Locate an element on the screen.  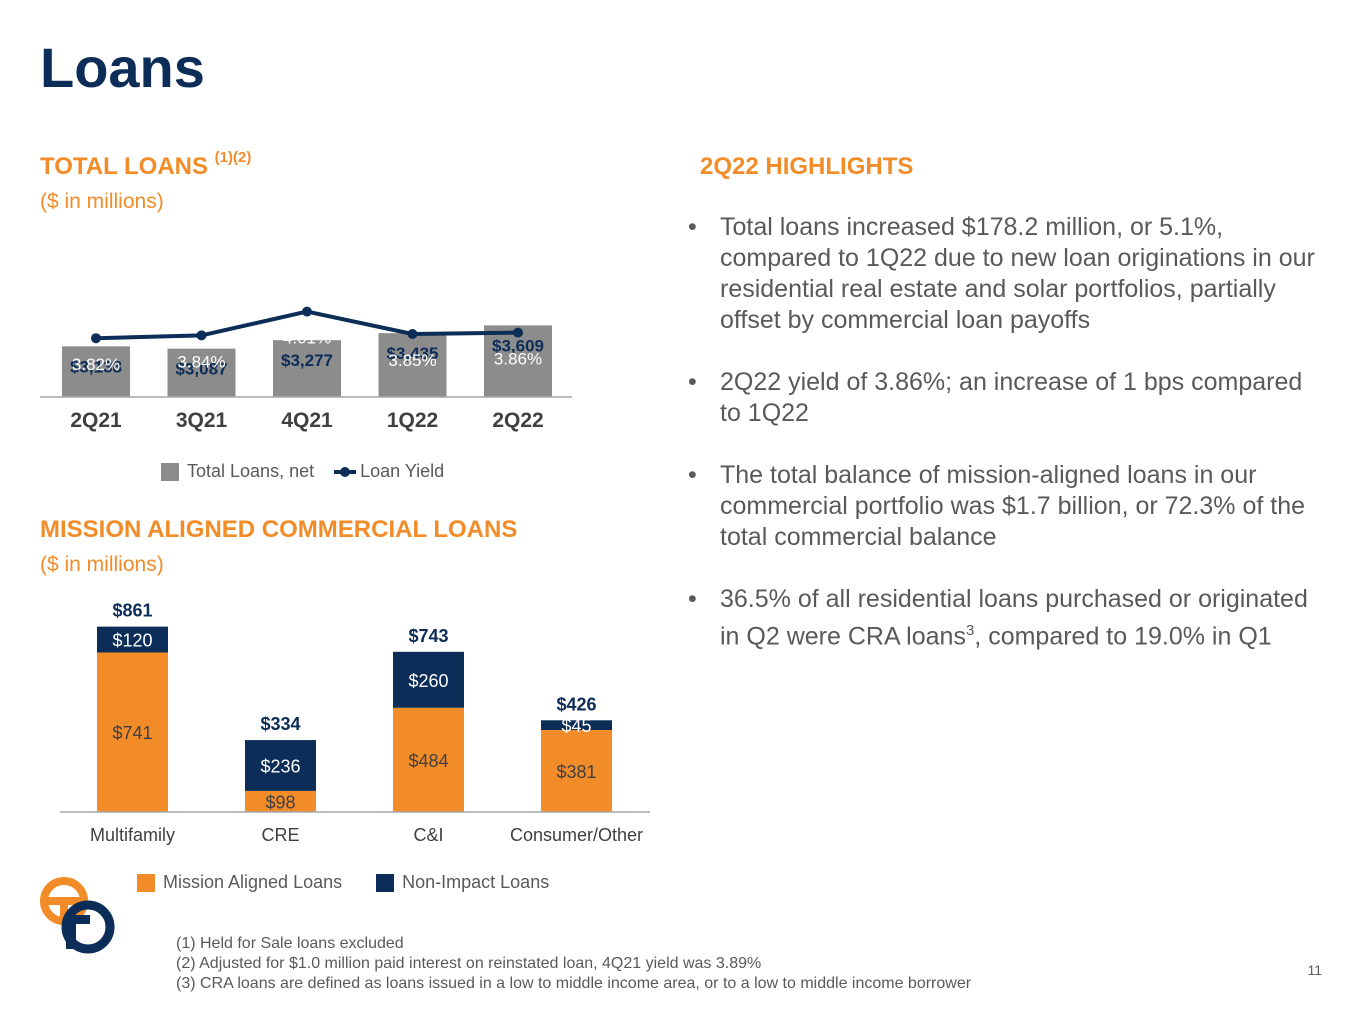
x-tick-label: 1Q22 is located at coordinates (412, 420).